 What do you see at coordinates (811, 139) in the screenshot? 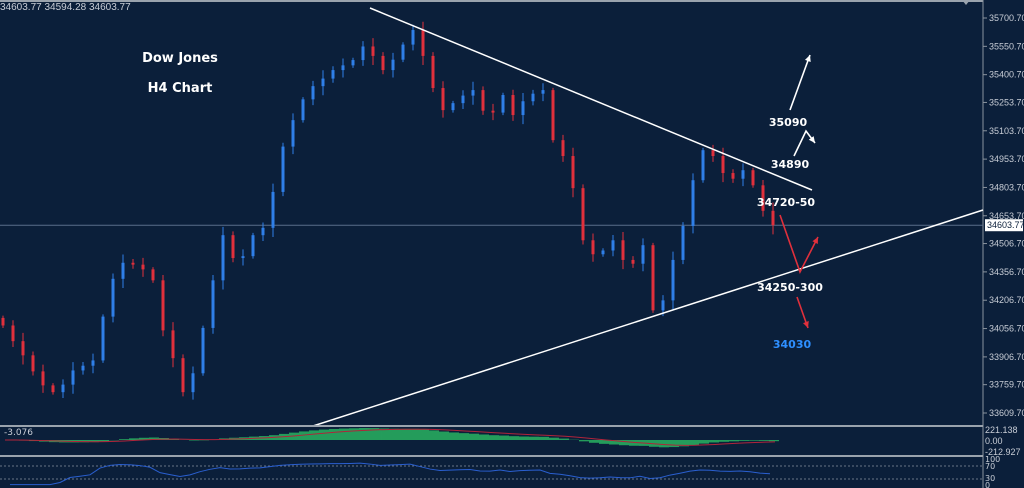
I see `breakout-arrow-icon-head` at bounding box center [811, 139].